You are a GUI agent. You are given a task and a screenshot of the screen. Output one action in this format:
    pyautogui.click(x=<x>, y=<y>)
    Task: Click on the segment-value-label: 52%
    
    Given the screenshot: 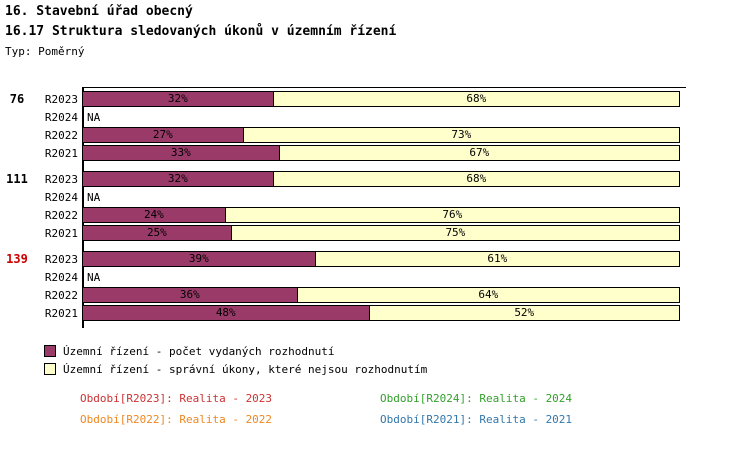 What is the action you would take?
    pyautogui.click(x=524, y=312)
    